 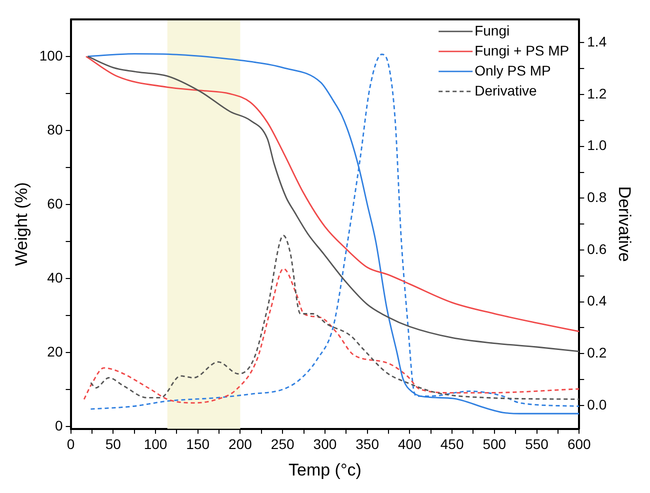 I want to click on x-tick-label: 350, so click(x=368, y=444).